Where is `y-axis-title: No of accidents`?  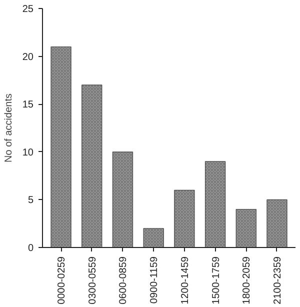
y-axis-title: No of accidents is located at coordinates (8, 128).